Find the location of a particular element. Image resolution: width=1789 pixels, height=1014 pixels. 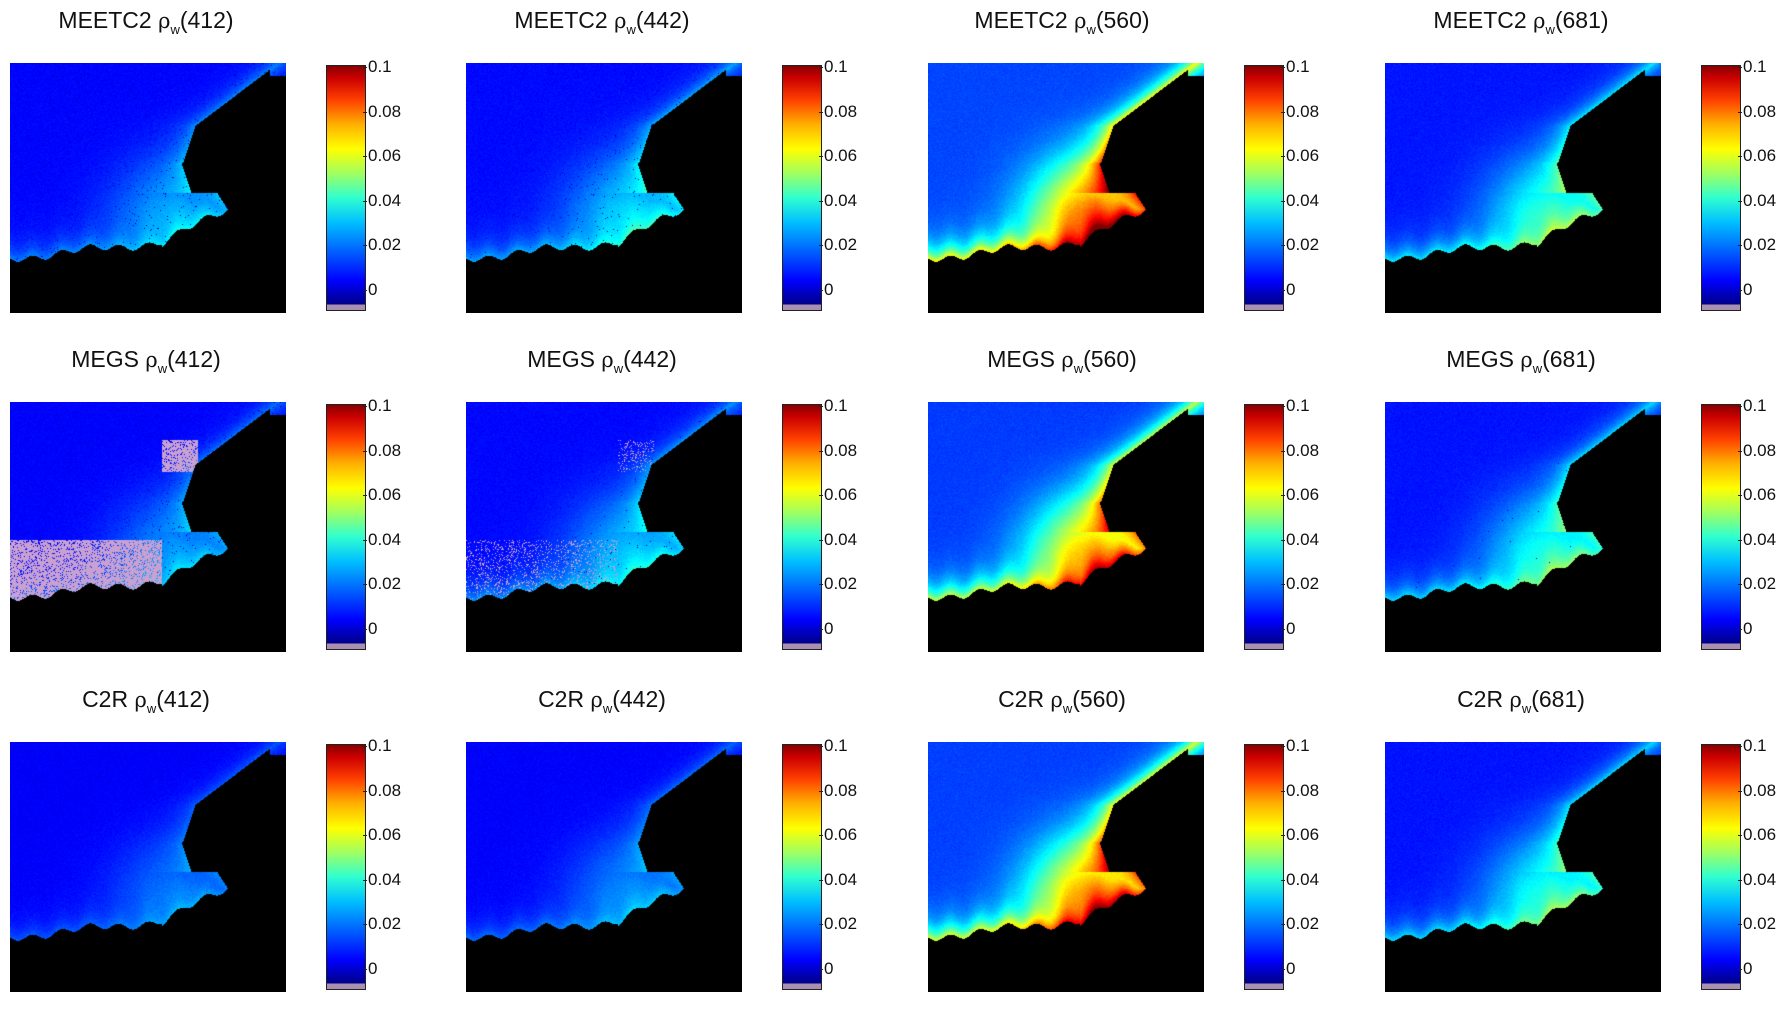

map-panel: MEETC2 ρw(442) 0.1 0.08 0.06 0.04 0.02 0 is located at coordinates (676, 170).